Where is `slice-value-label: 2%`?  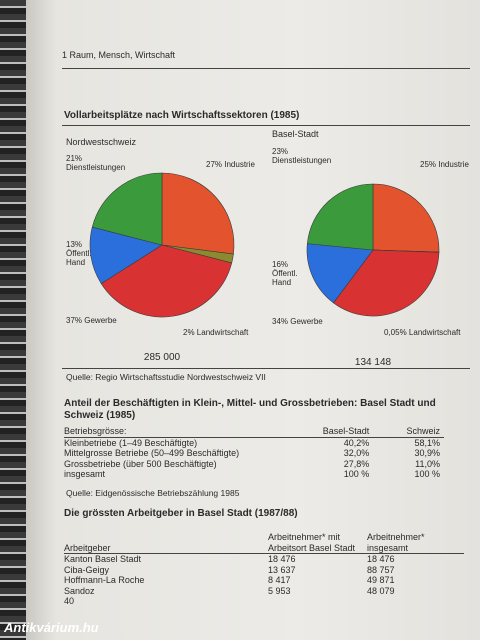 slice-value-label: 2% is located at coordinates (189, 332).